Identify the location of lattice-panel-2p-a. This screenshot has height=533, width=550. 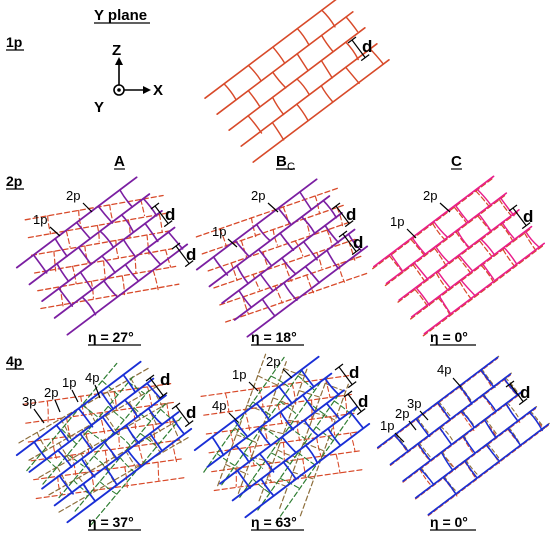
(102, 256).